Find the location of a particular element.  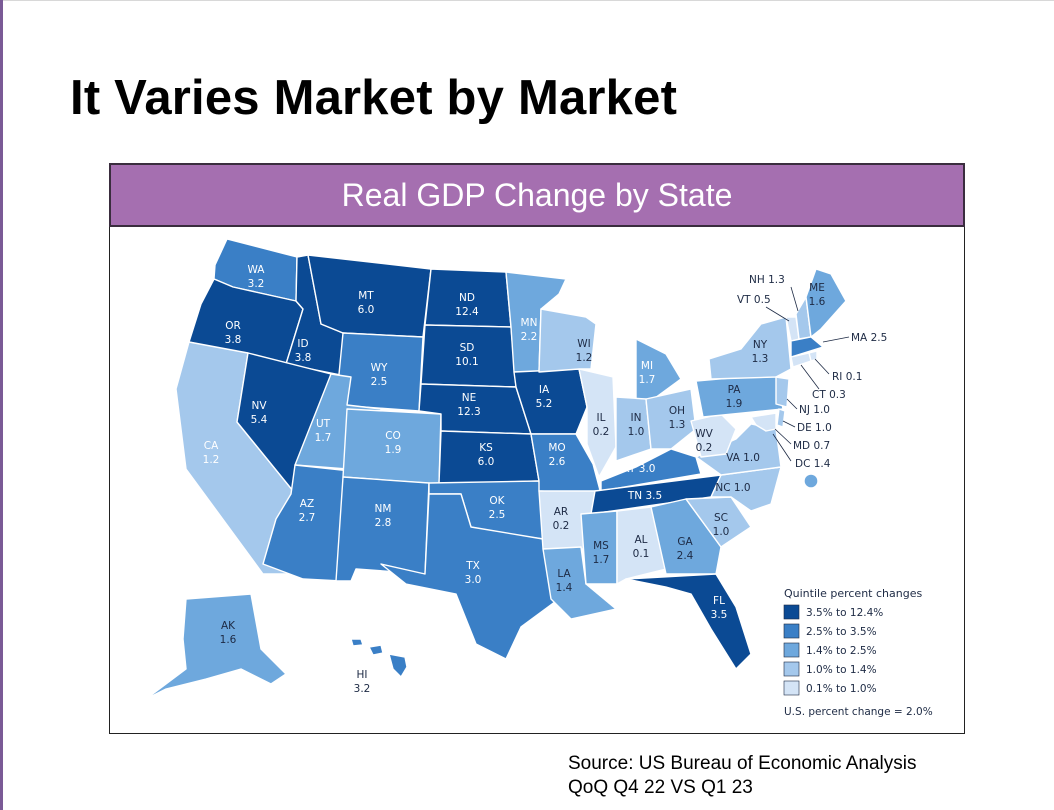

label-NM: NM 2.8 is located at coordinates (383, 516).